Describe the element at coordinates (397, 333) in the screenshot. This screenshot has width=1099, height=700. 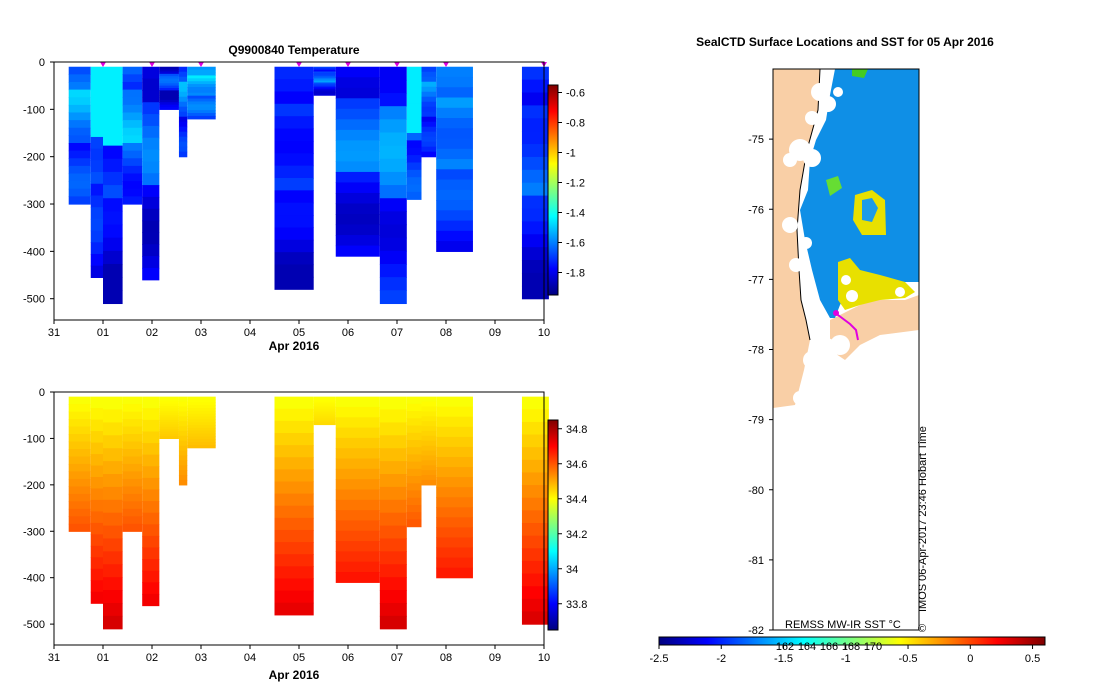
I see `x-tick-label: 07` at that location.